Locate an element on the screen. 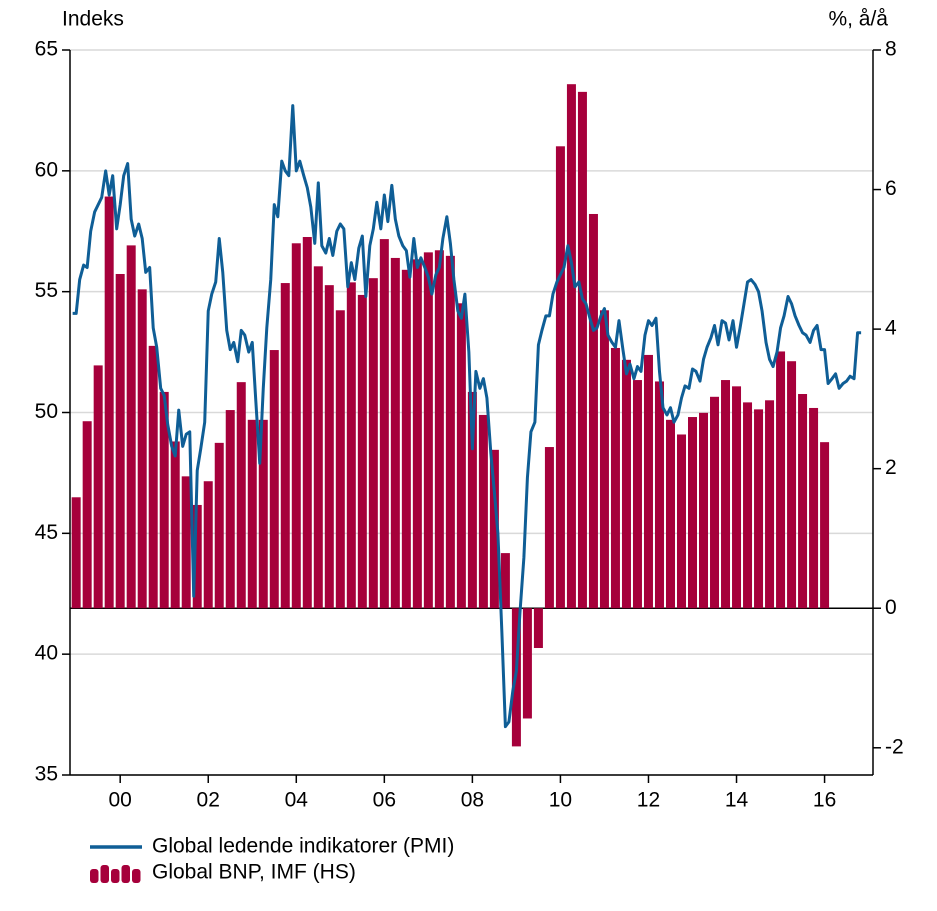 Image resolution: width=937 pixels, height=911 pixels. y2-tick-label: 2 is located at coordinates (891, 467).